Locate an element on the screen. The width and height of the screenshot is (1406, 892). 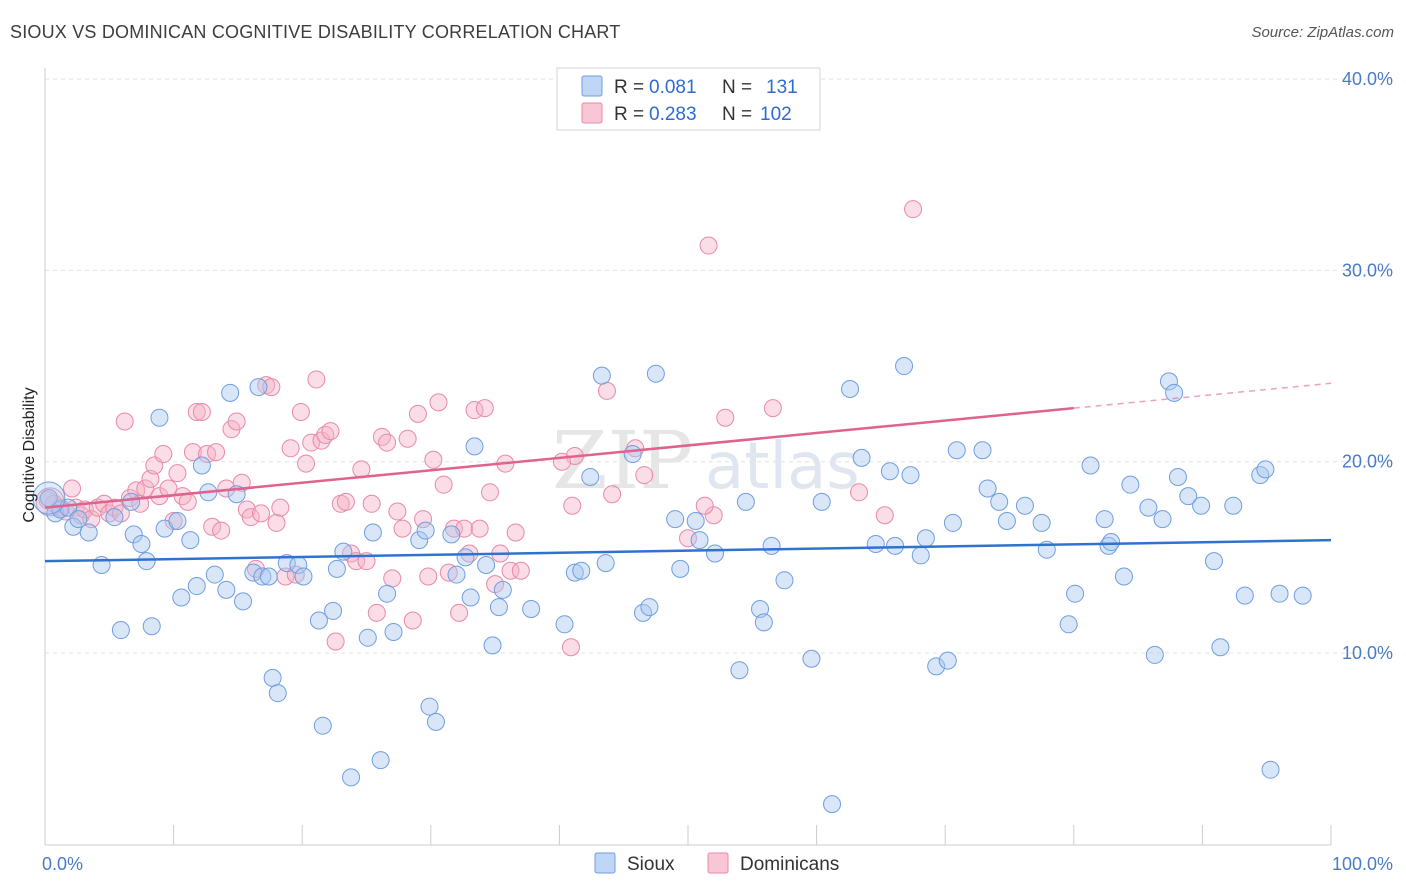
dominicans-trend-extension is located at coordinates (1202, 395).